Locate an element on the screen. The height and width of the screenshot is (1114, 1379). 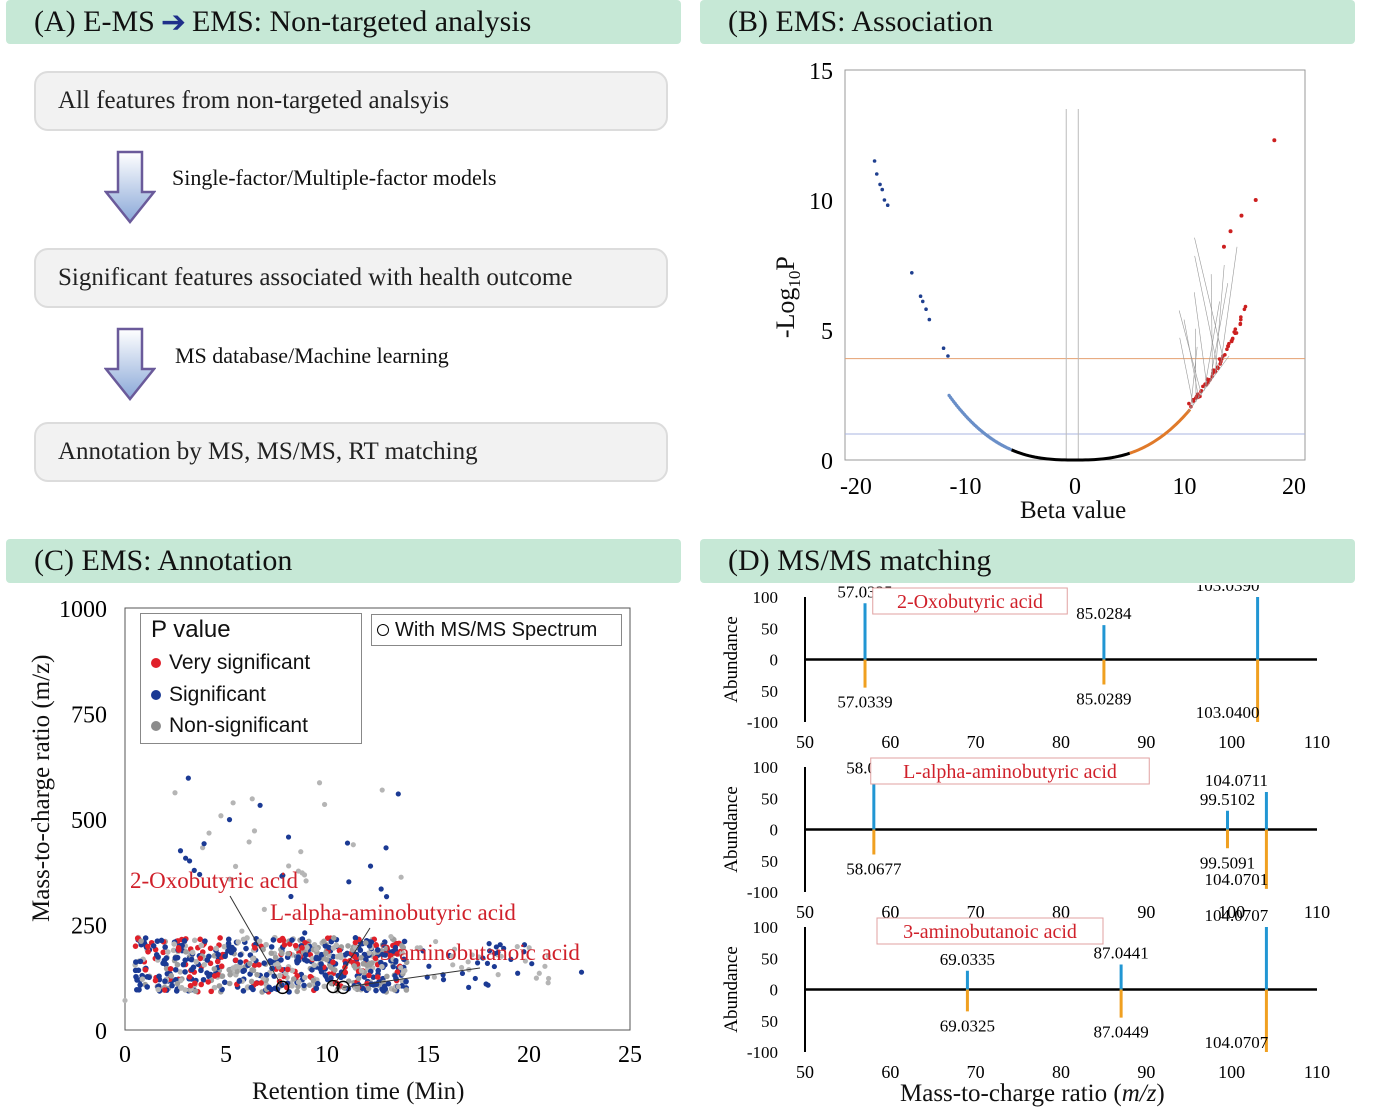
peak-label-bottom: 85.0289 is located at coordinates (1103, 699).